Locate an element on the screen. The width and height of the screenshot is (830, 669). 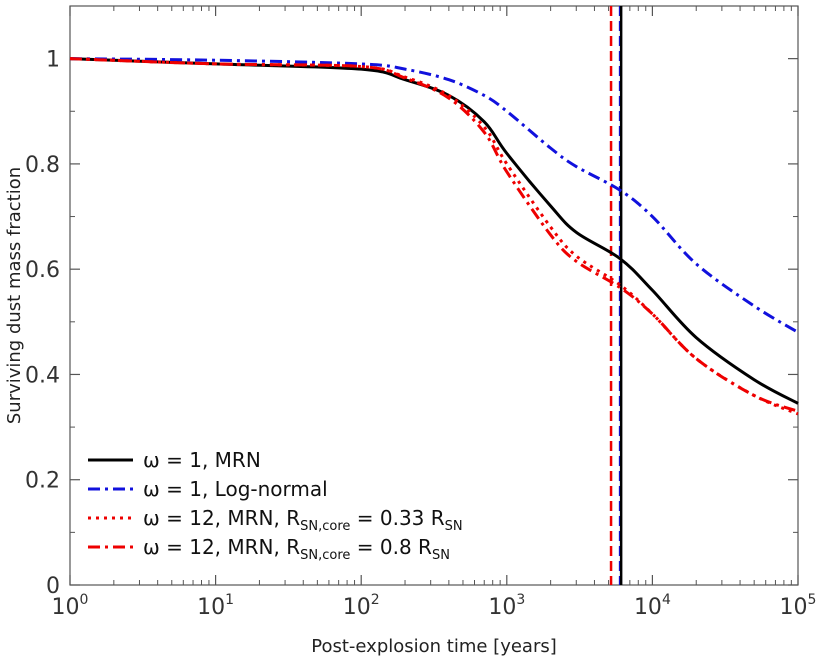
legend-label: ω = 1, Log-normal is located at coordinates (235, 489).